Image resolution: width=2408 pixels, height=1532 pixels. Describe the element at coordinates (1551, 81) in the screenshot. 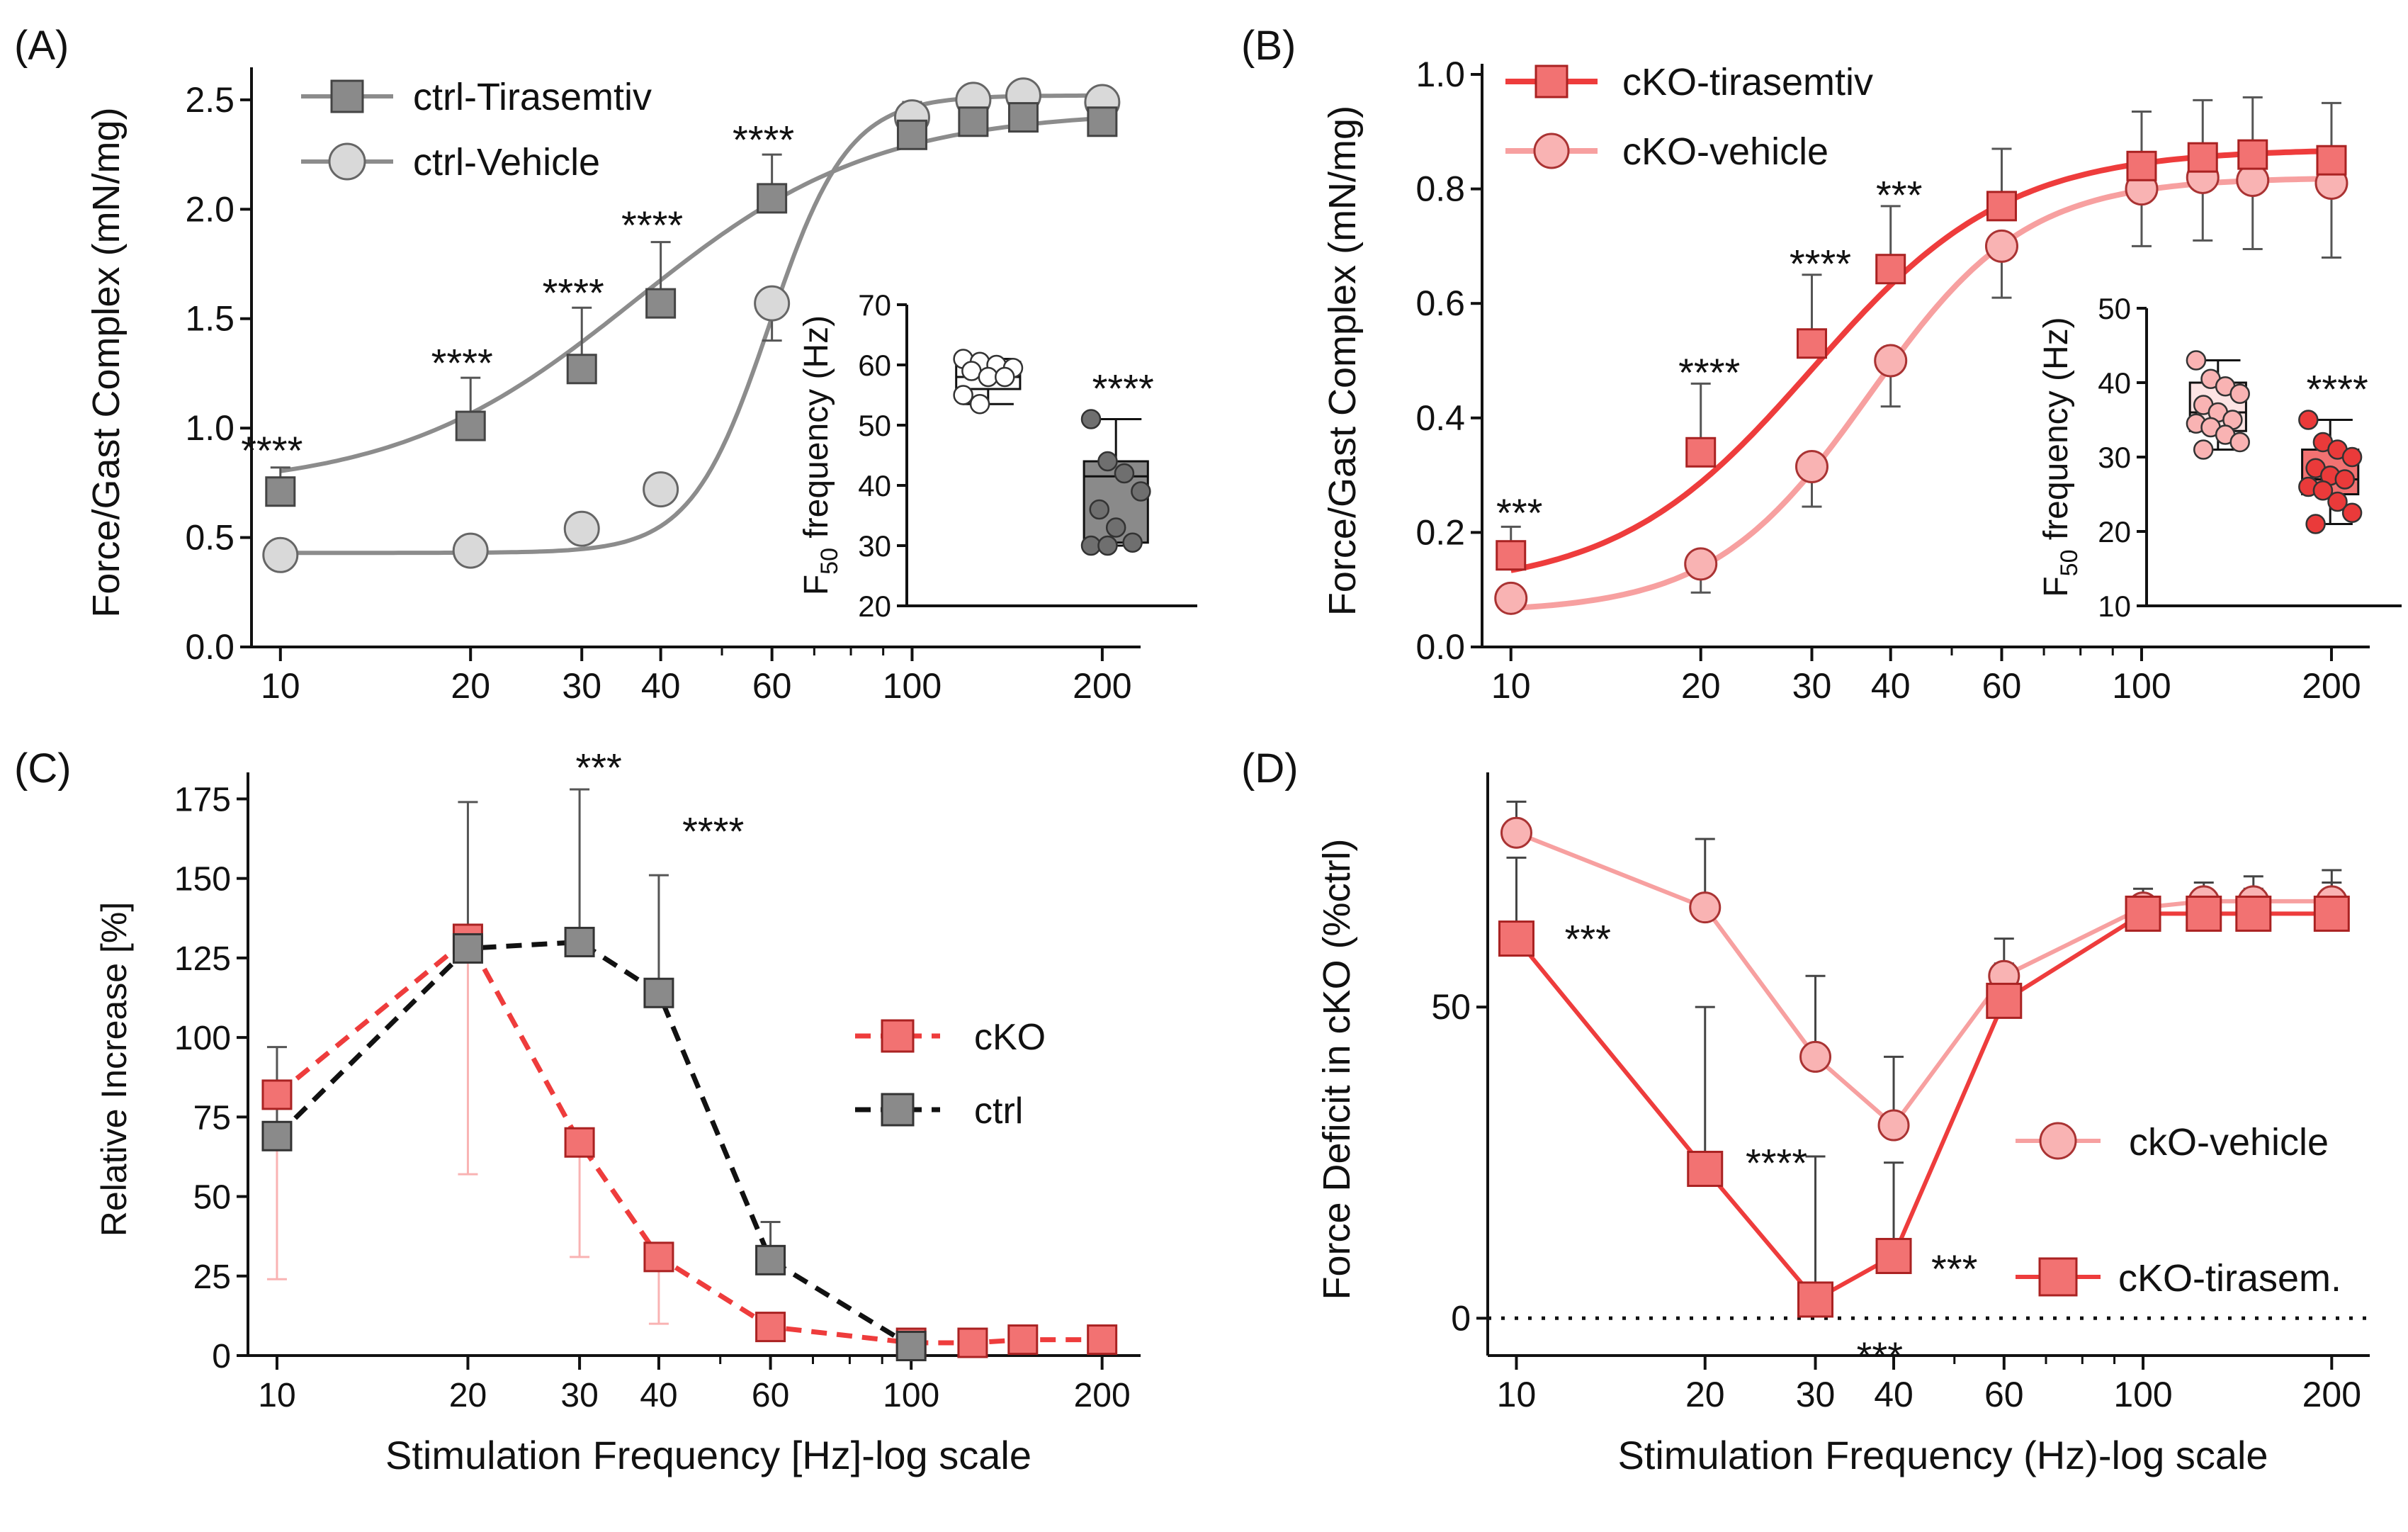

I see `legend-marker-cko-tirasemtiv` at that location.